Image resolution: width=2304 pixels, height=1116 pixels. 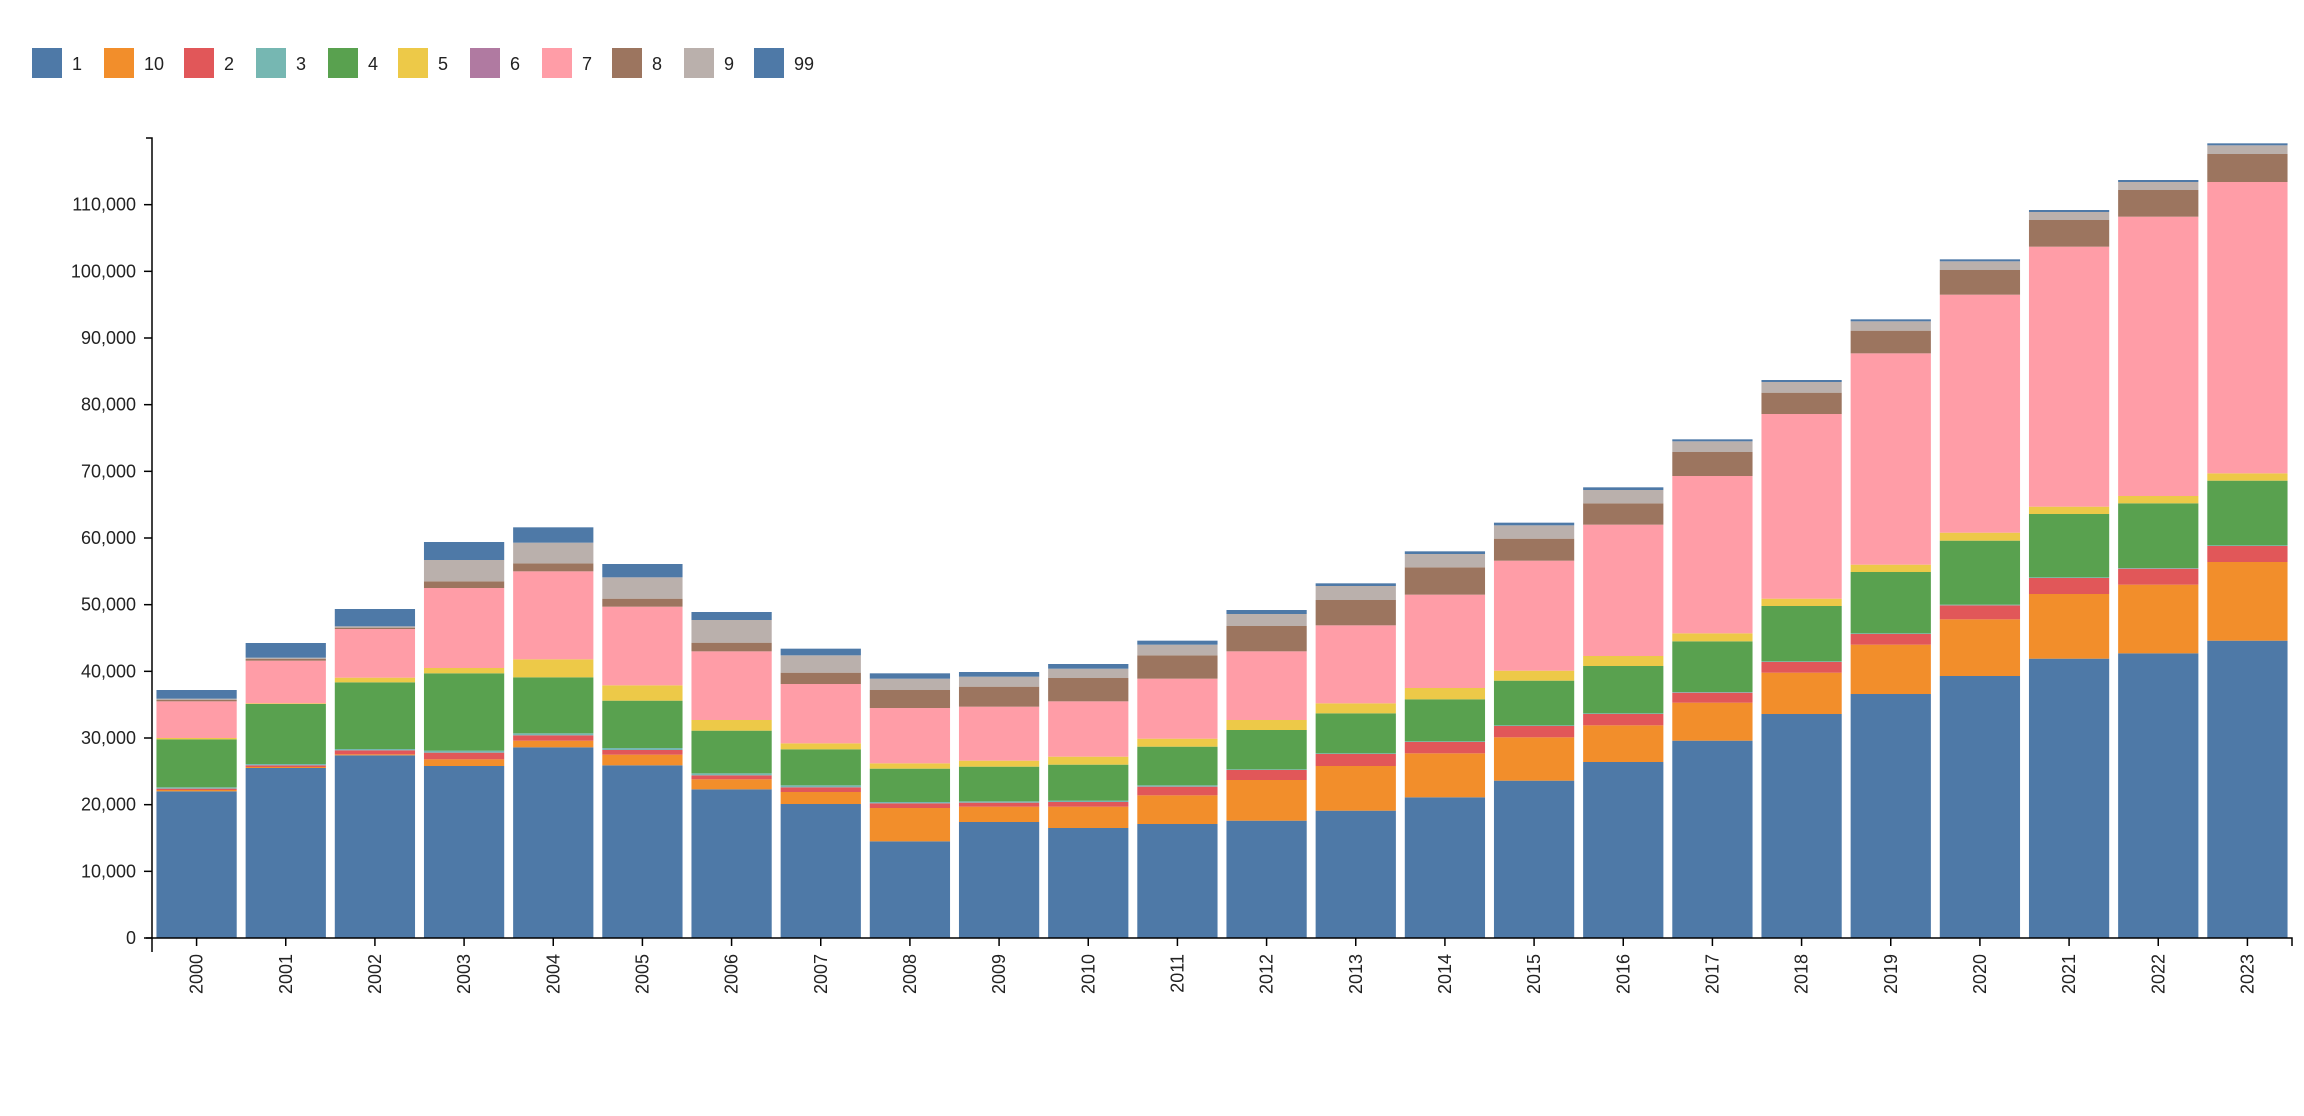 What do you see at coordinates (464, 671) in the screenshot?
I see `bar-segment-5-2003` at bounding box center [464, 671].